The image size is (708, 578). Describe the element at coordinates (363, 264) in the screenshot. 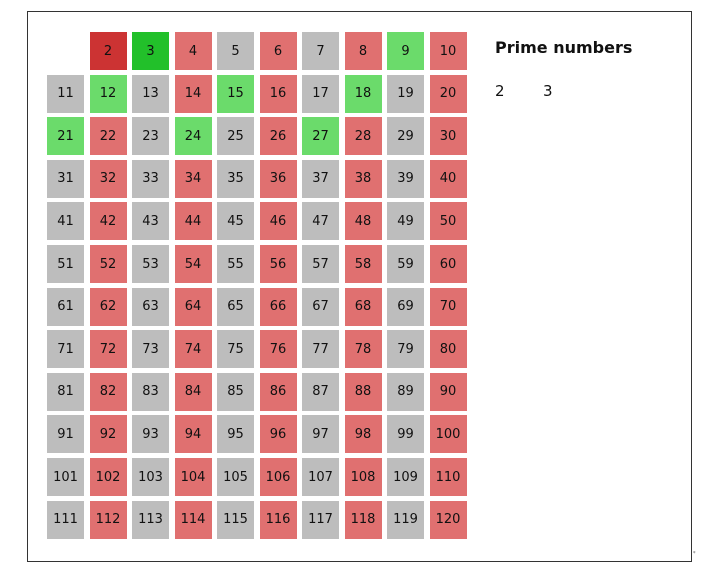

I see `number-cell-58: 58` at that location.